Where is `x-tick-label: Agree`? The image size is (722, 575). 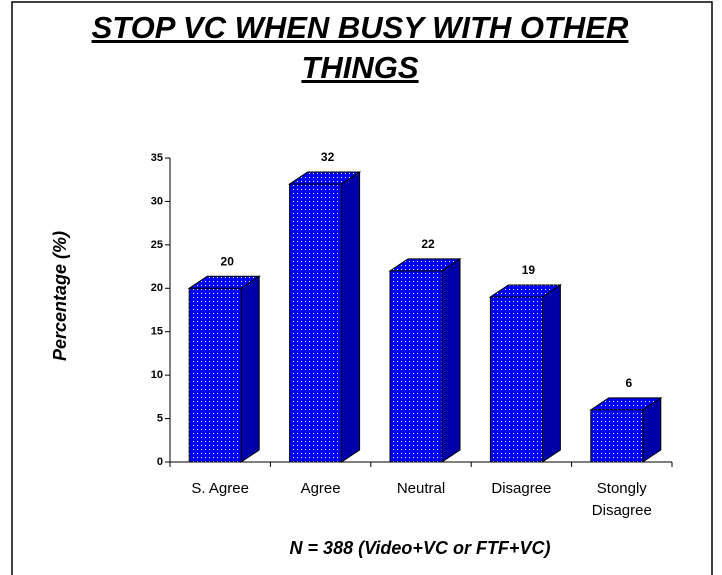
x-tick-label: Agree is located at coordinates (320, 488).